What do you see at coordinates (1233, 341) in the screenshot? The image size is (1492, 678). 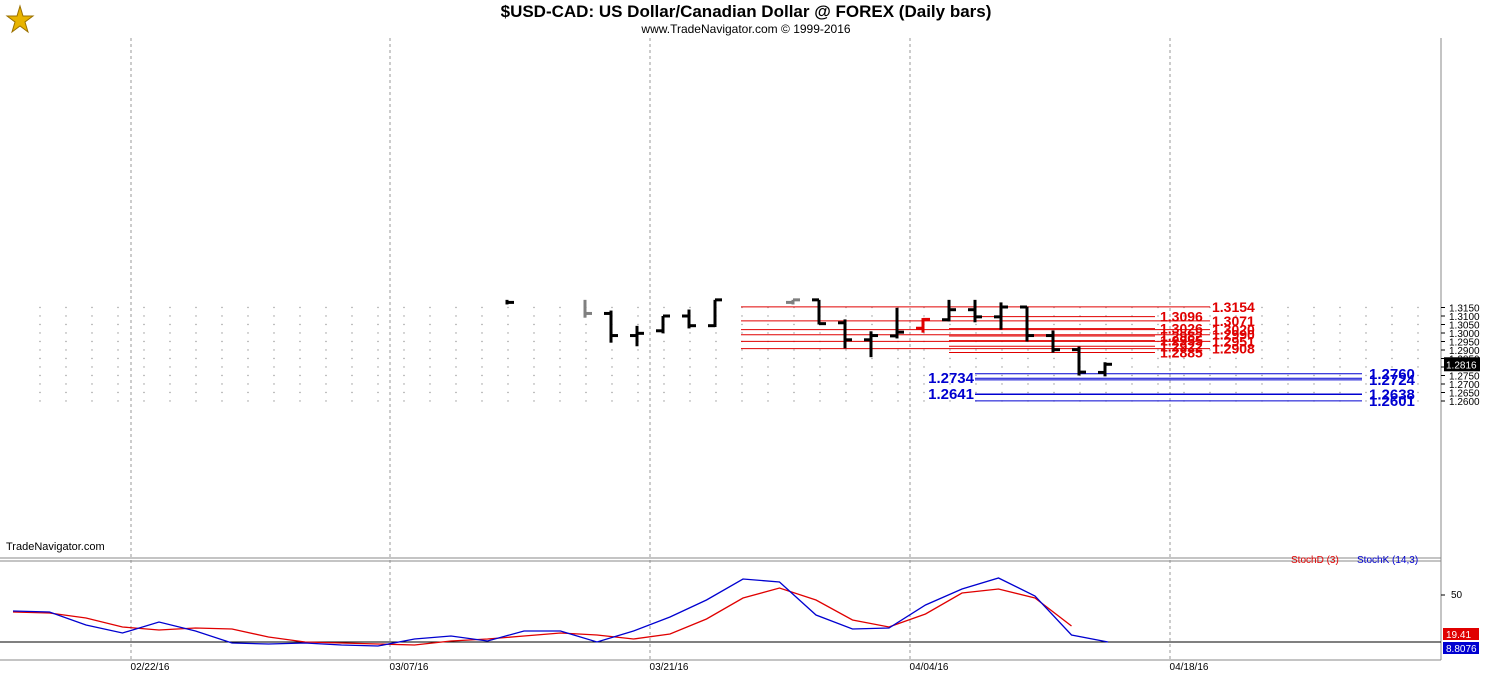 I see `level-label: 1.2951` at bounding box center [1233, 341].